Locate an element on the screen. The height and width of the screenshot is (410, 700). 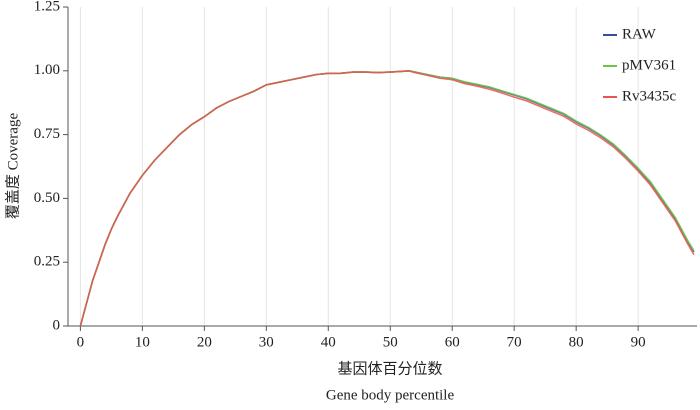
x-axis-label-en: Gene body percentile is located at coordinates (390, 395).